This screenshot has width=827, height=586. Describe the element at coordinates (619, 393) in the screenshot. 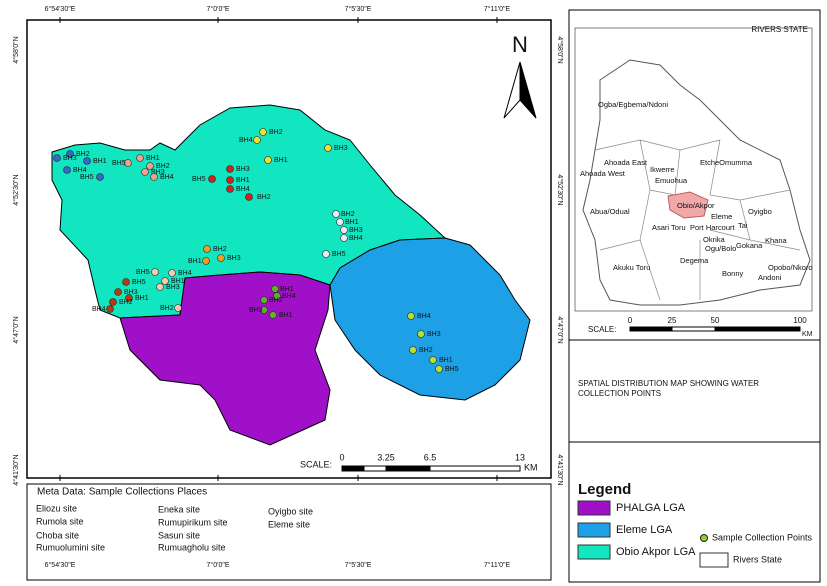

I see `caption: COLLECTION POINTS` at that location.